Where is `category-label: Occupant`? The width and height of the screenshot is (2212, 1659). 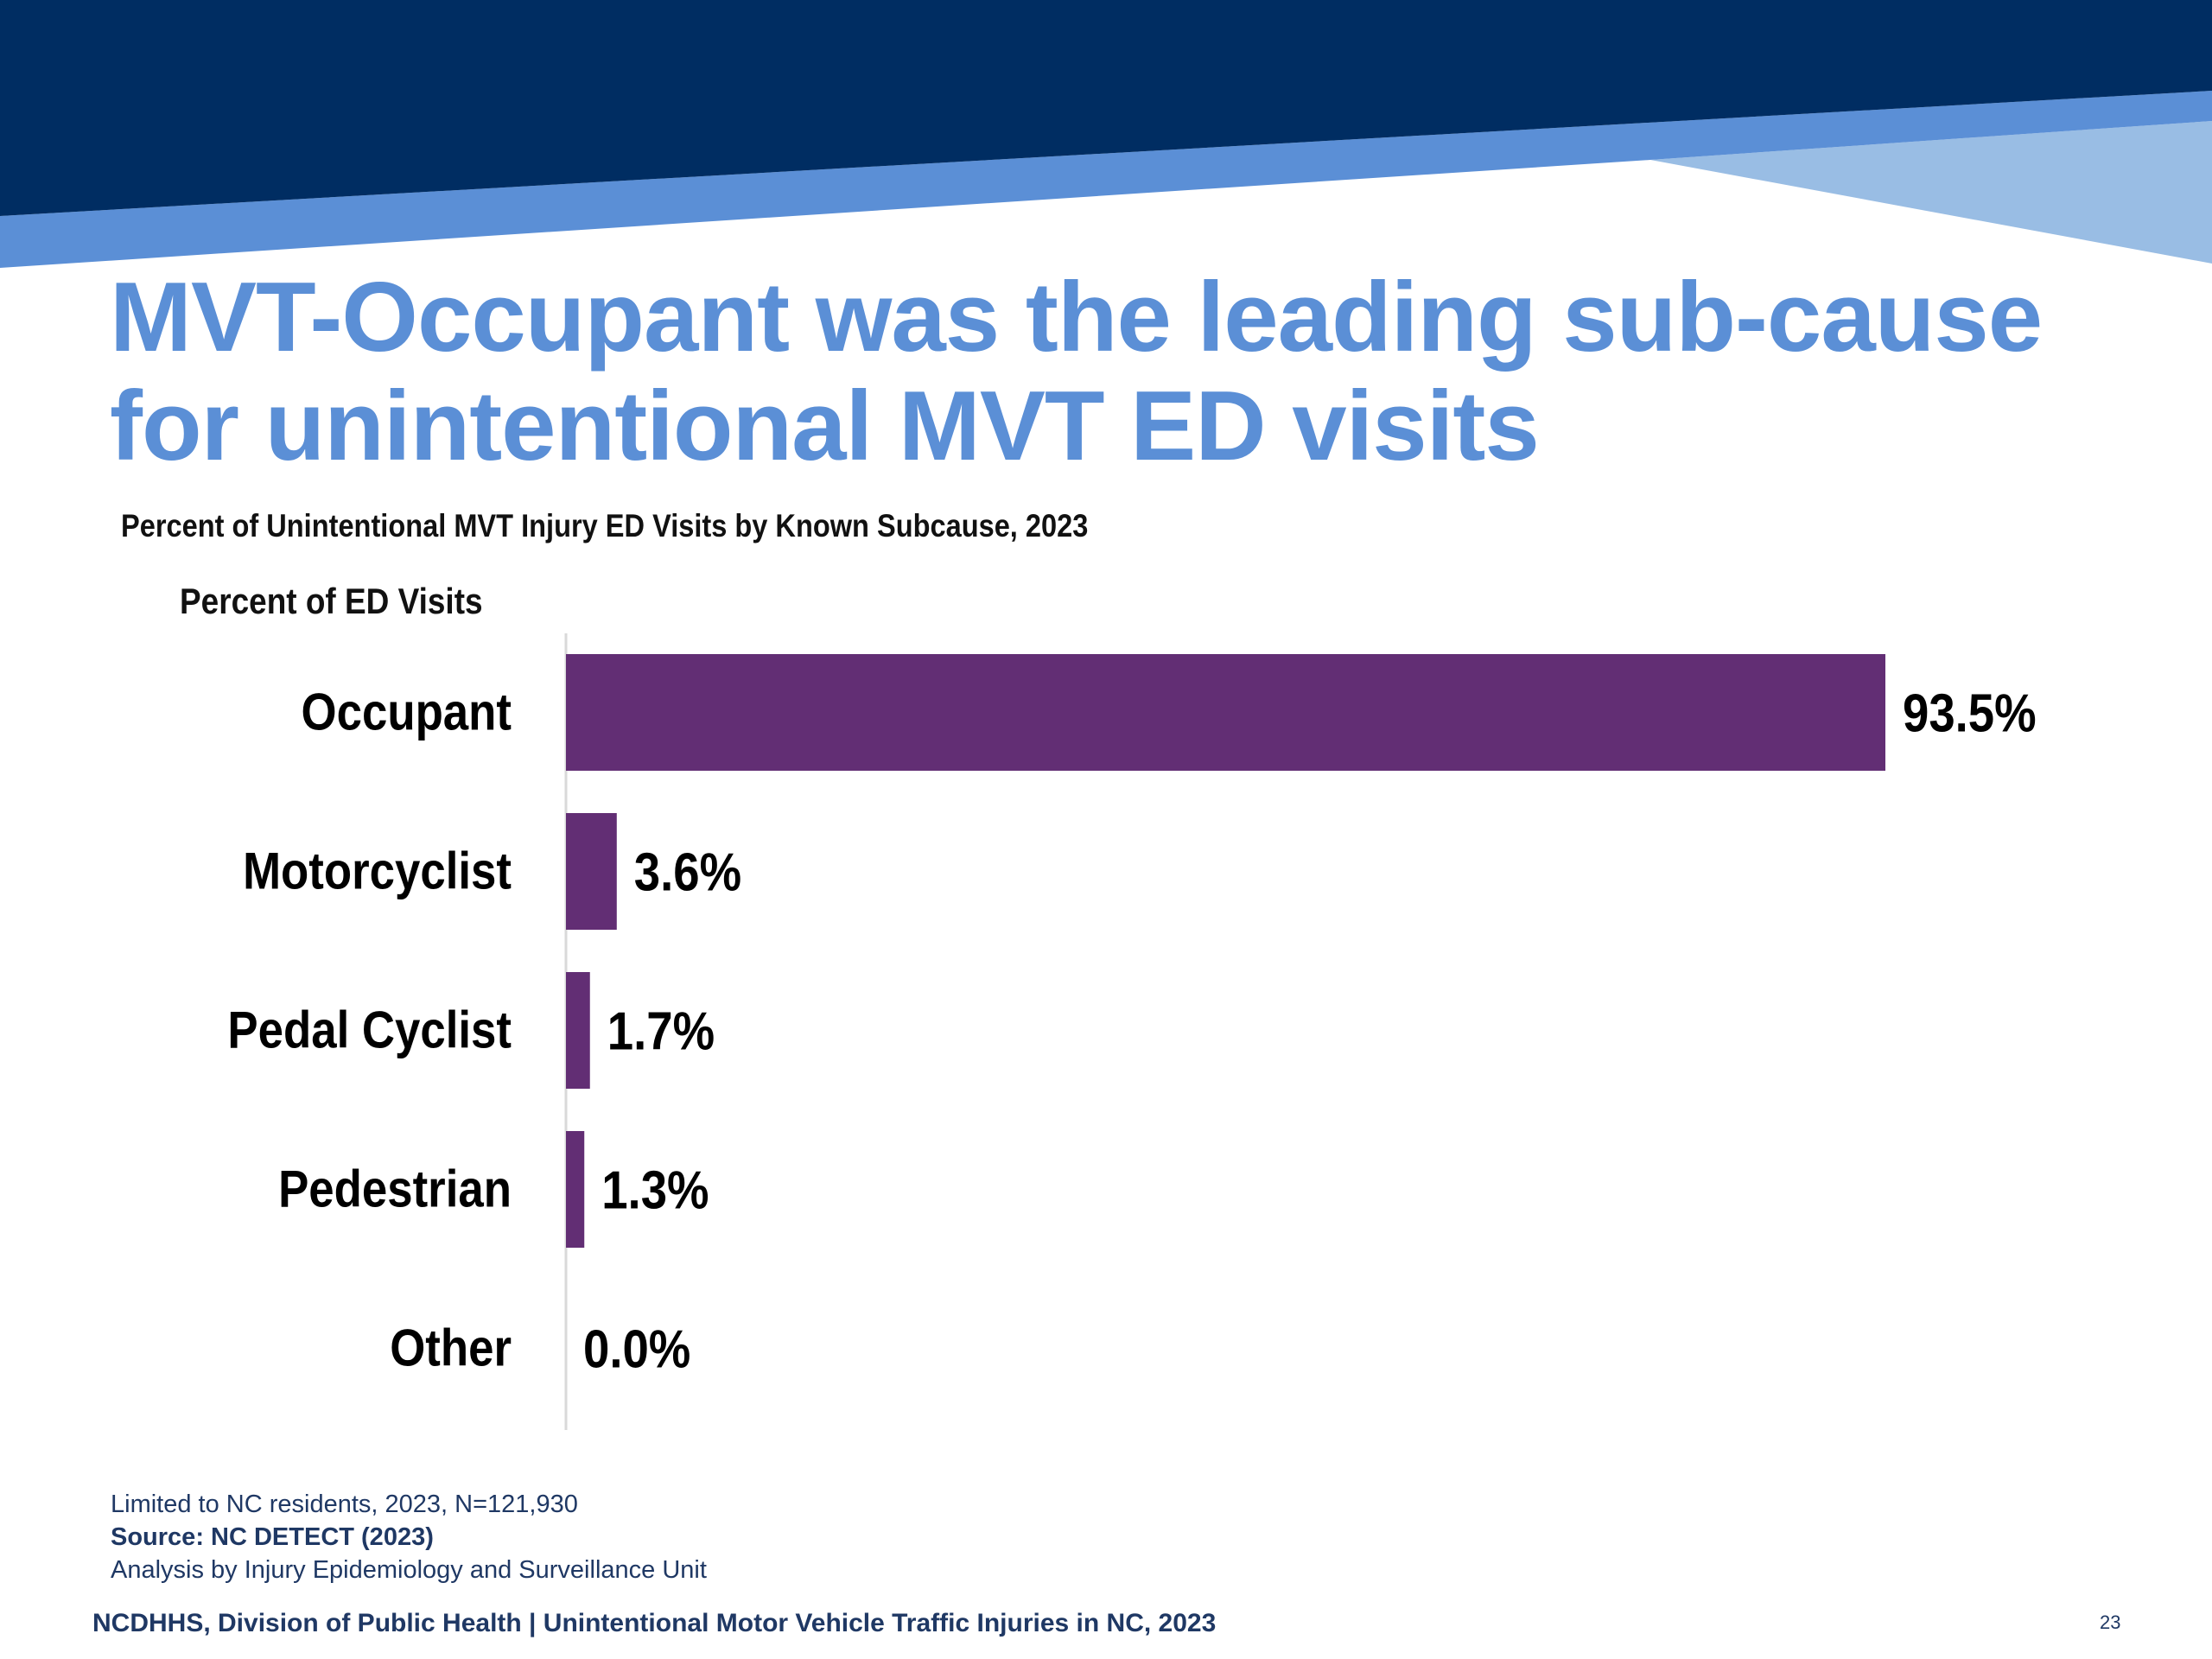
category-label: Occupant is located at coordinates (407, 712).